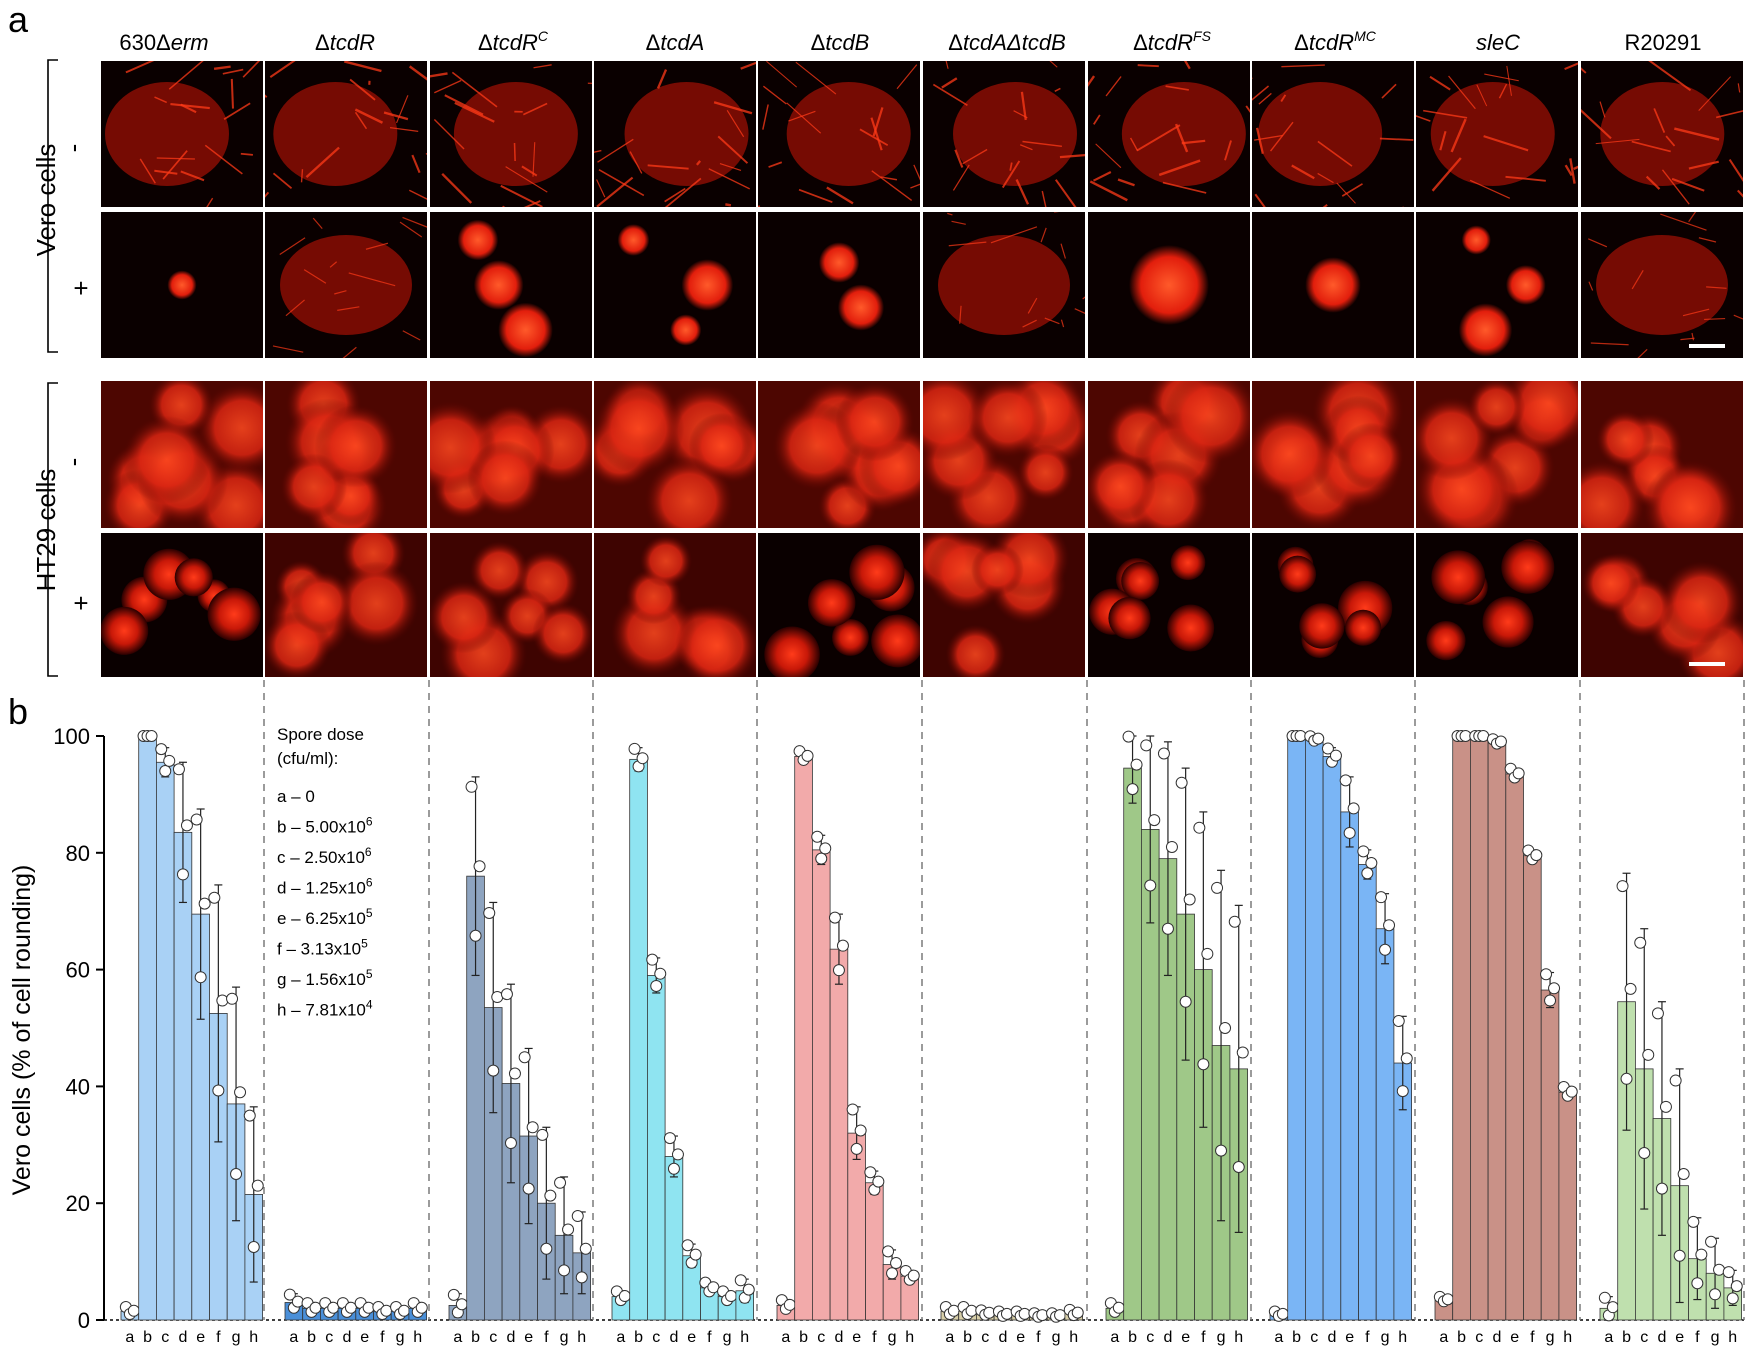 Image resolution: width=1750 pixels, height=1359 pixels. Describe the element at coordinates (46, 200) in the screenshot. I see `vero-cells-label: Vero cells` at that location.